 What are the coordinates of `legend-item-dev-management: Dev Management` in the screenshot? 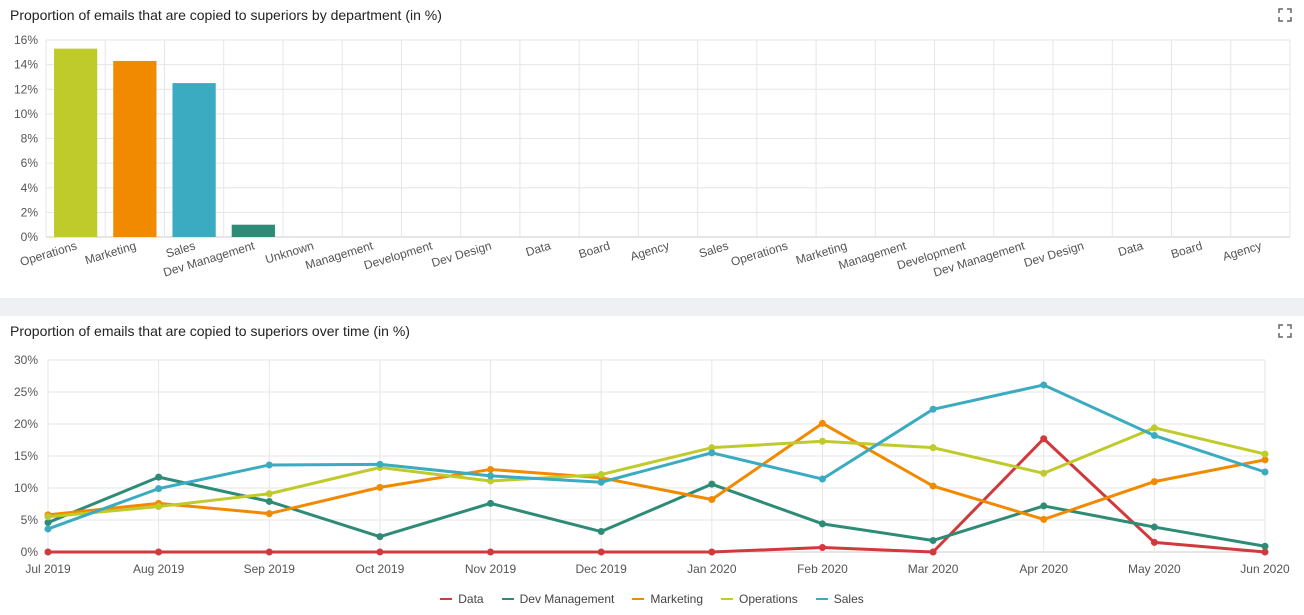 It's located at (558, 599).